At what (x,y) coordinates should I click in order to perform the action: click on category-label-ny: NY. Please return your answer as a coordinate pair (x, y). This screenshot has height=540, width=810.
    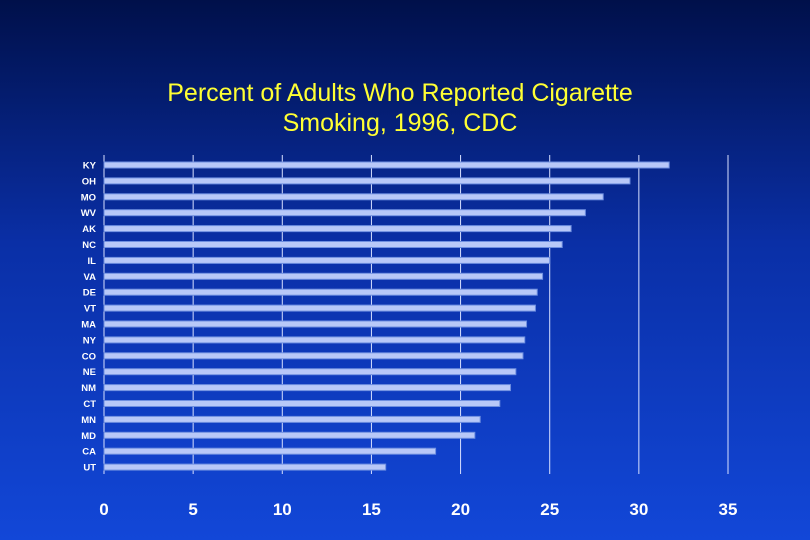
    Looking at the image, I should click on (90, 340).